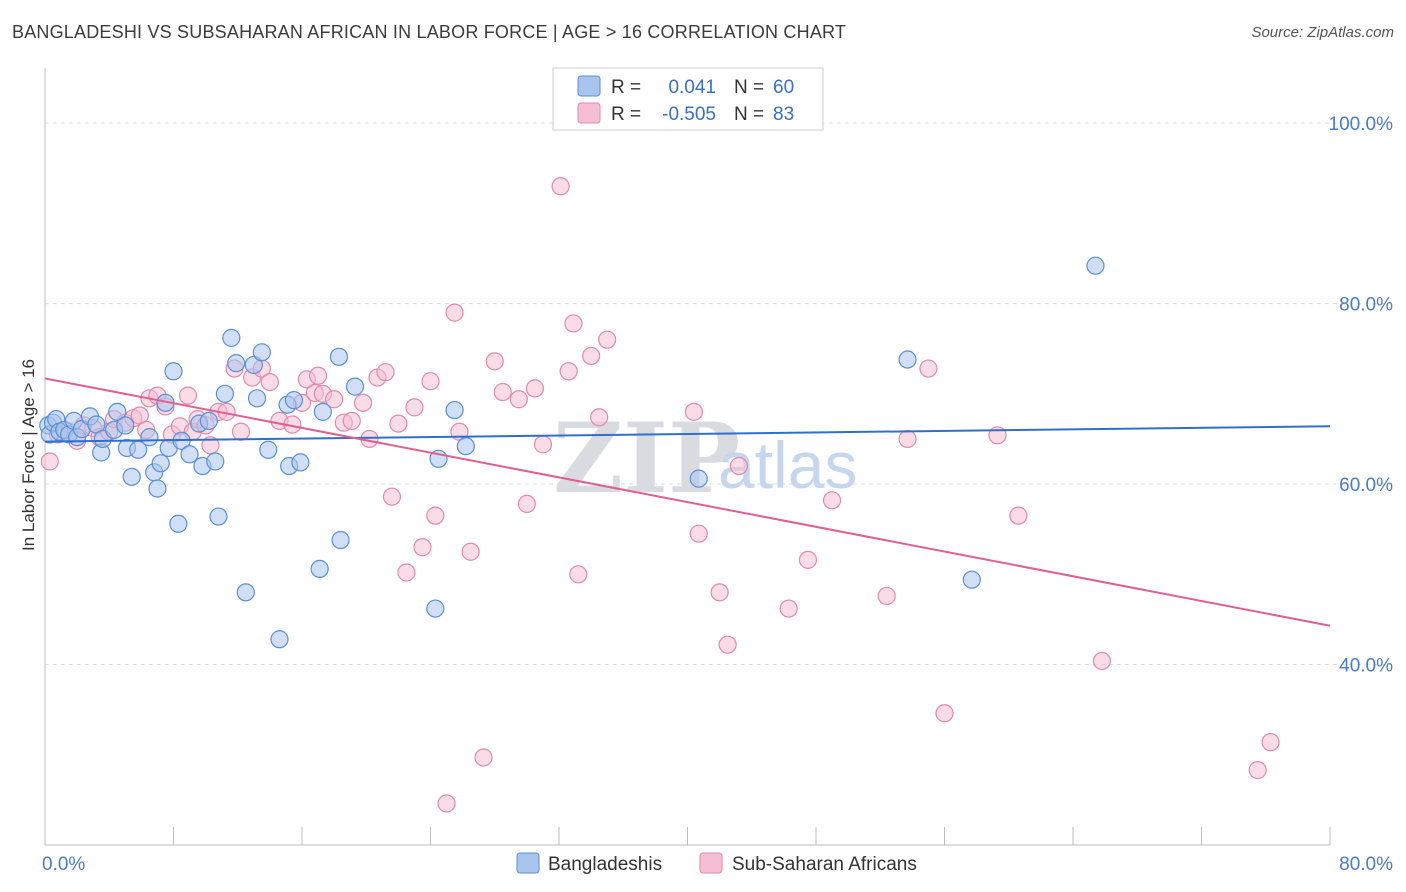 The width and height of the screenshot is (1406, 892). What do you see at coordinates (692, 87) in the screenshot?
I see `legend-r-value-1: 0.041` at bounding box center [692, 87].